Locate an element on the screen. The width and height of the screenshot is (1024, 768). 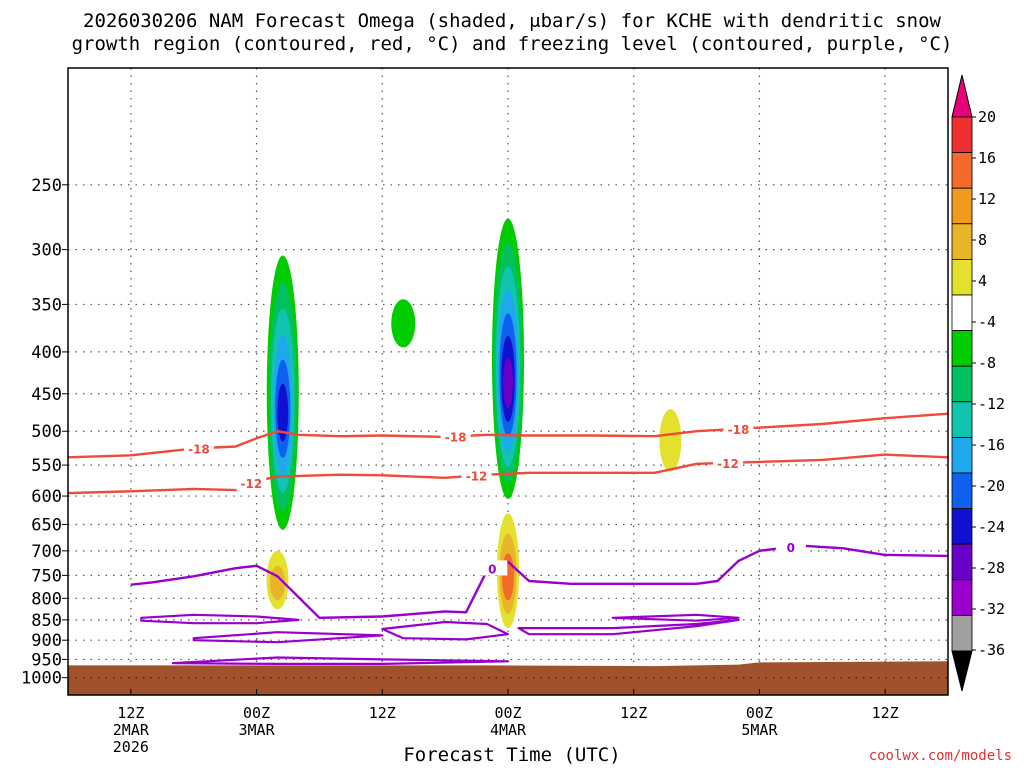
colorbar-tick-label: 4 is located at coordinates (982, 281).